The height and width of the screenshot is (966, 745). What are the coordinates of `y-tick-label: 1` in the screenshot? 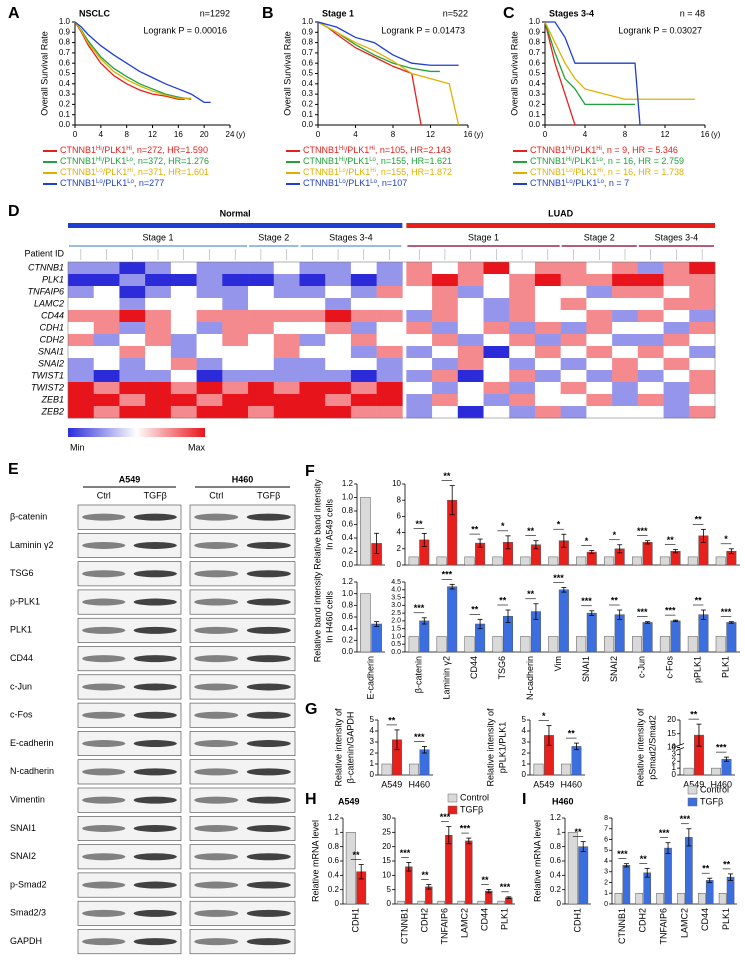 It's located at (337, 831).